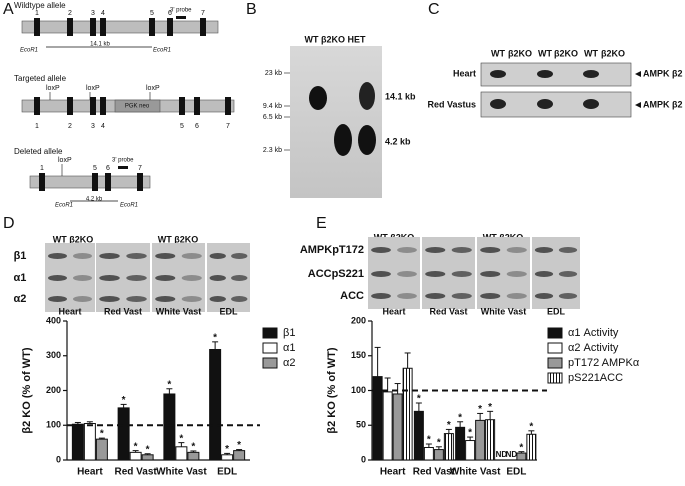 The height and width of the screenshot is (486, 685). What do you see at coordinates (512, 454) in the screenshot?
I see `annotation: ND` at bounding box center [512, 454].